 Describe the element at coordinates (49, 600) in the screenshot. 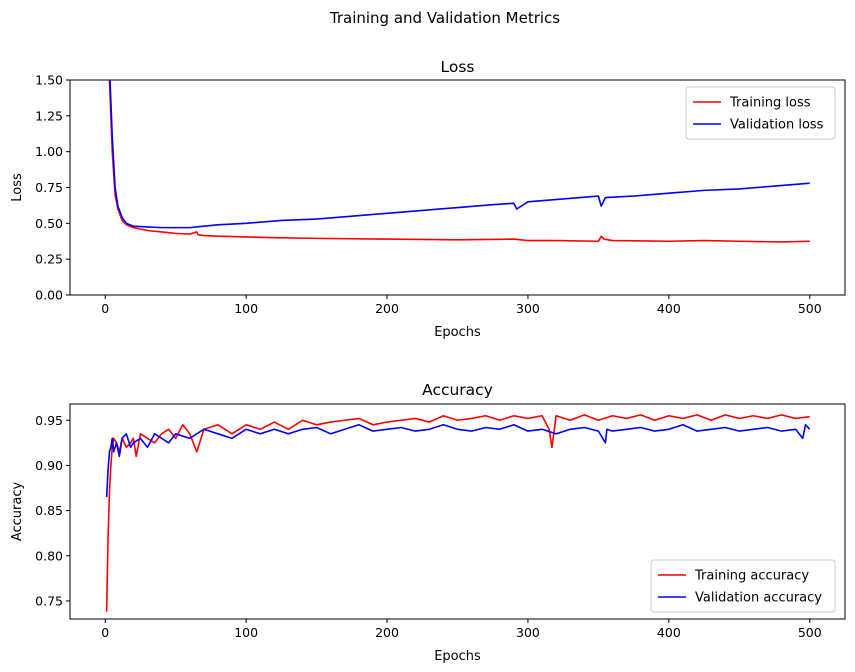

I see `y-tick-label-1-0: 0.75` at that location.